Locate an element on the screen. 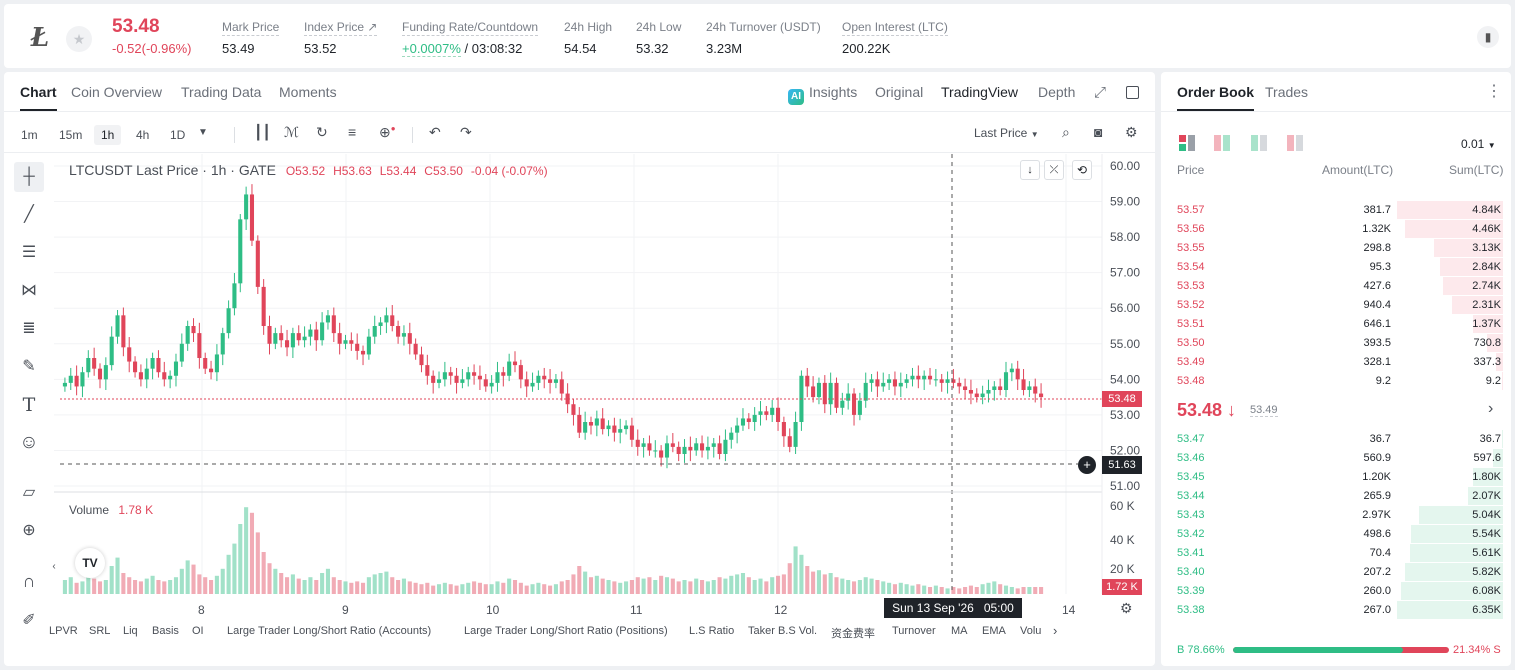 The width and height of the screenshot is (1515, 670). settings-gear-icon: ⚙ is located at coordinates (1131, 132).